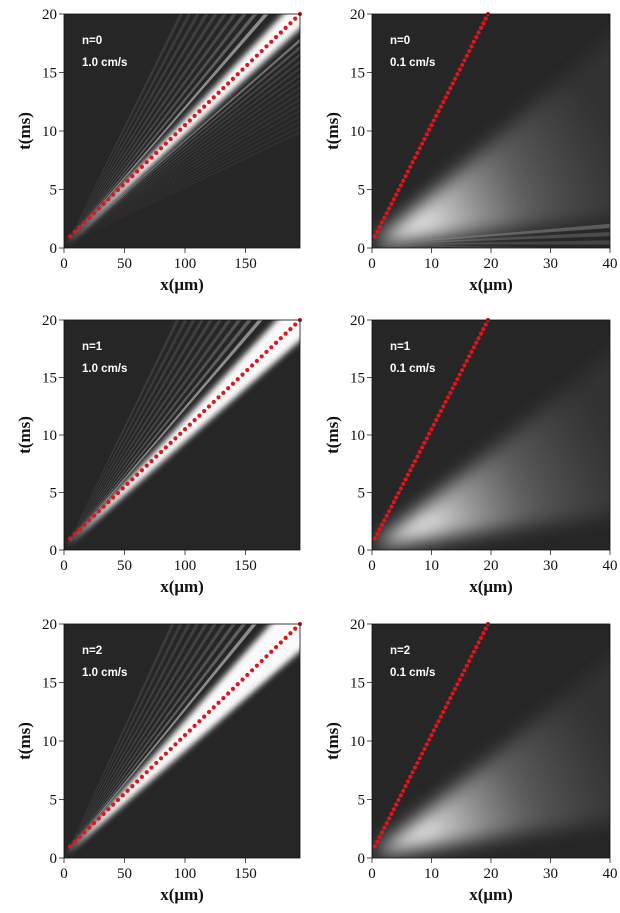  What do you see at coordinates (185, 566) in the screenshot?
I see `x-tick-label: 100` at bounding box center [185, 566].